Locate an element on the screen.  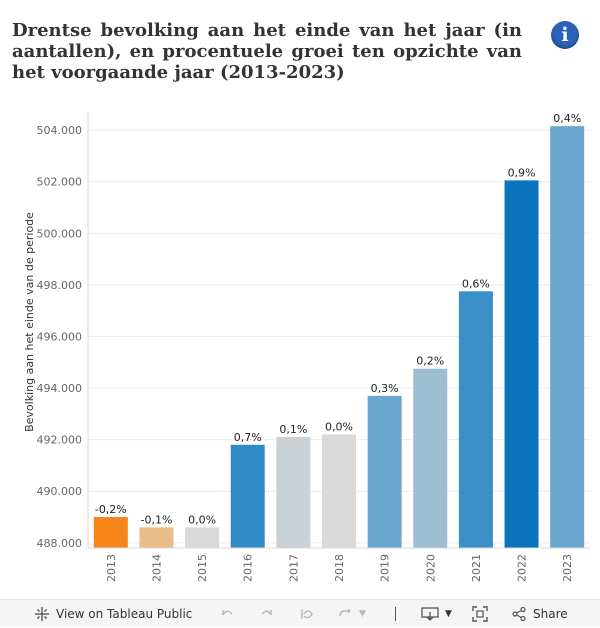
share-label: Share is located at coordinates (550, 614).